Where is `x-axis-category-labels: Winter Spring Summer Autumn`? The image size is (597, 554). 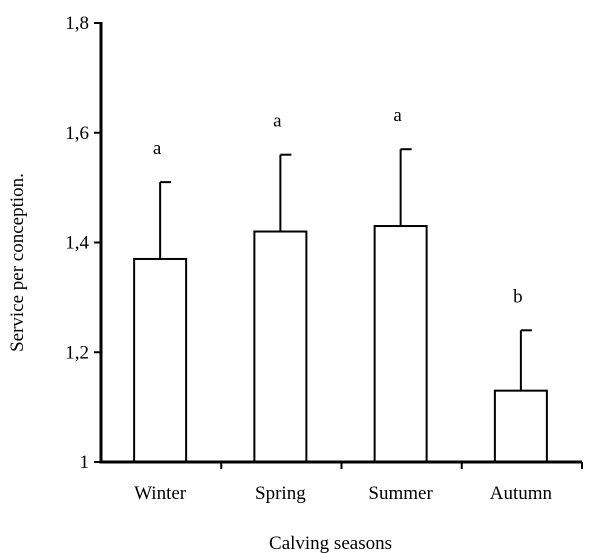 x-axis-category-labels: Winter Spring Summer Autumn is located at coordinates (343, 493).